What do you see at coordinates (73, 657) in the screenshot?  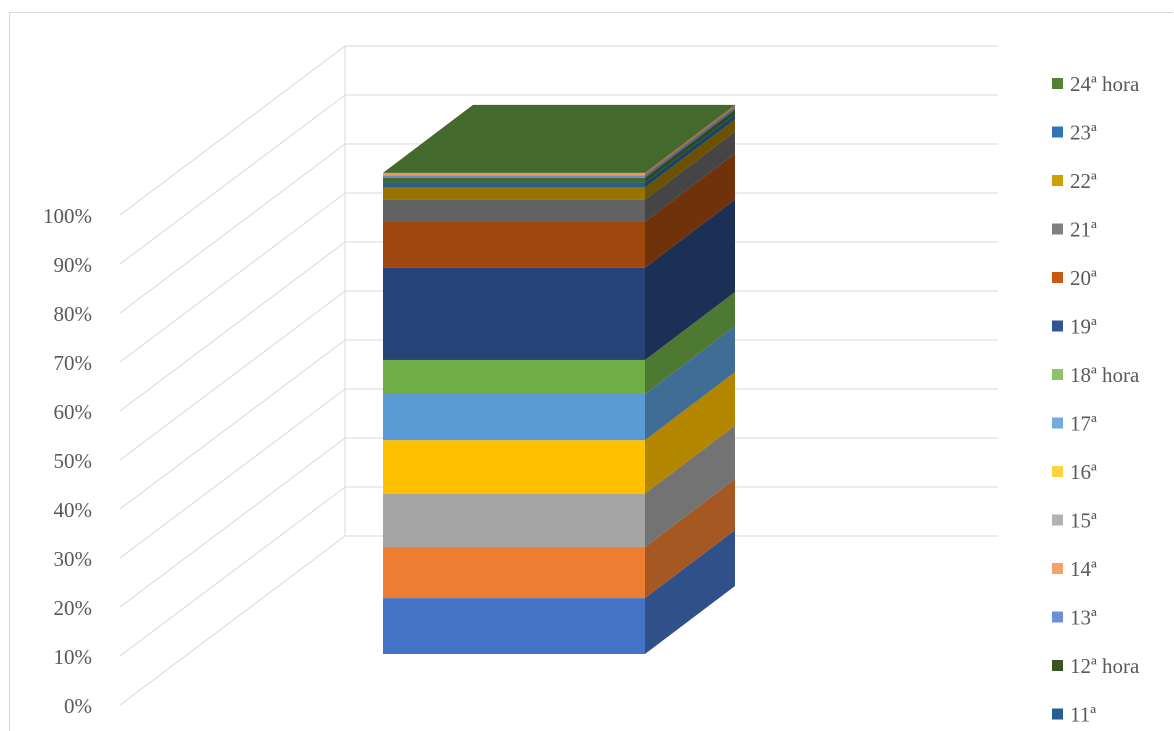 I see `y-tick-label: 10%` at bounding box center [73, 657].